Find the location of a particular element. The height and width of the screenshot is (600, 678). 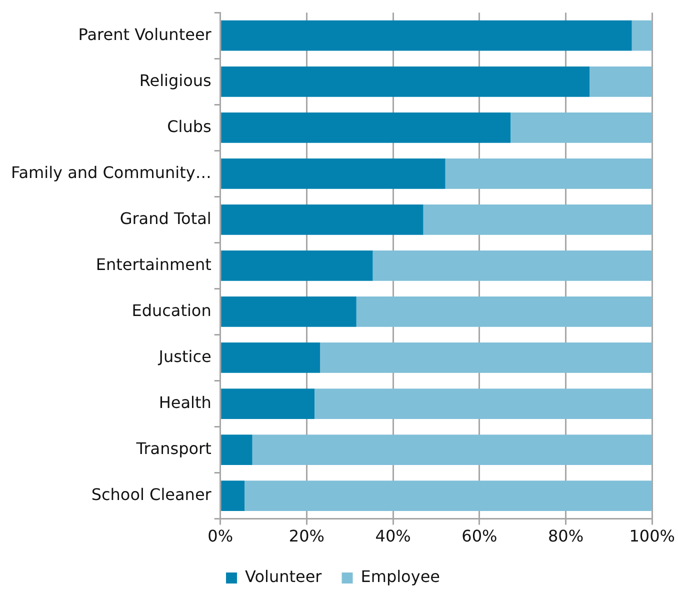

y-tick-label: Justice is located at coordinates (185, 356).